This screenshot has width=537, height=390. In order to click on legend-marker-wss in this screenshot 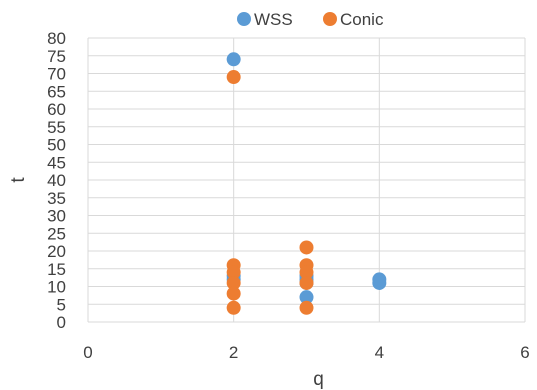, I will do `click(244, 19)`.